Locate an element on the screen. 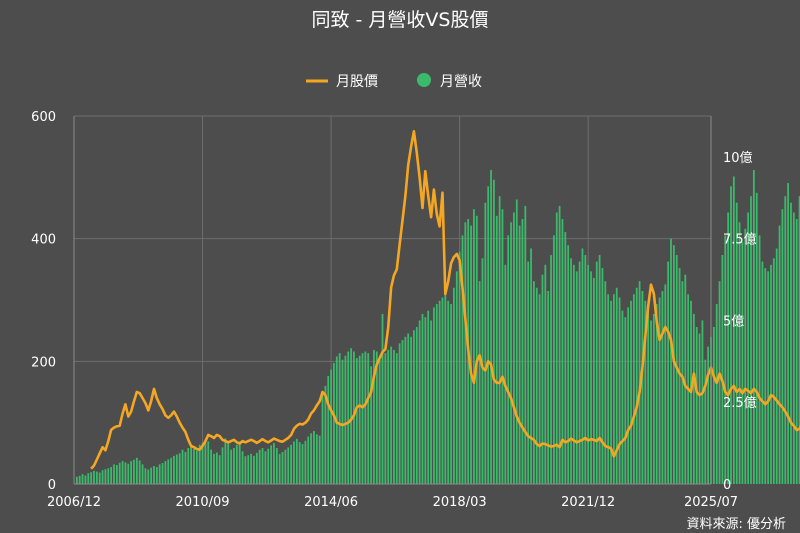 The height and width of the screenshot is (533, 800). y-right-tick-label: 0 is located at coordinates (727, 485).